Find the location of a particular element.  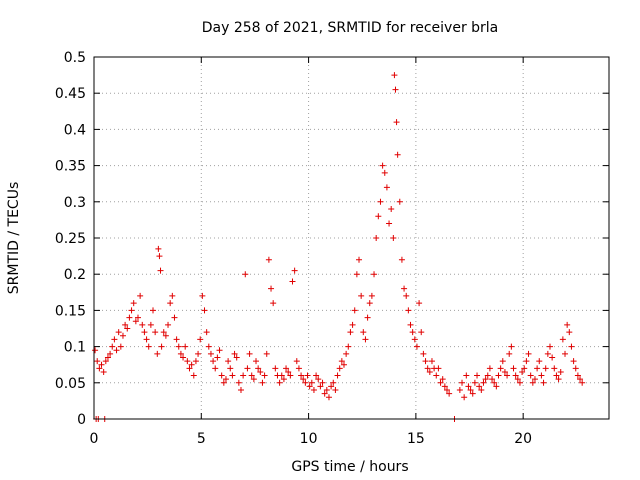

x-tick-label: 0 is located at coordinates (94, 439).